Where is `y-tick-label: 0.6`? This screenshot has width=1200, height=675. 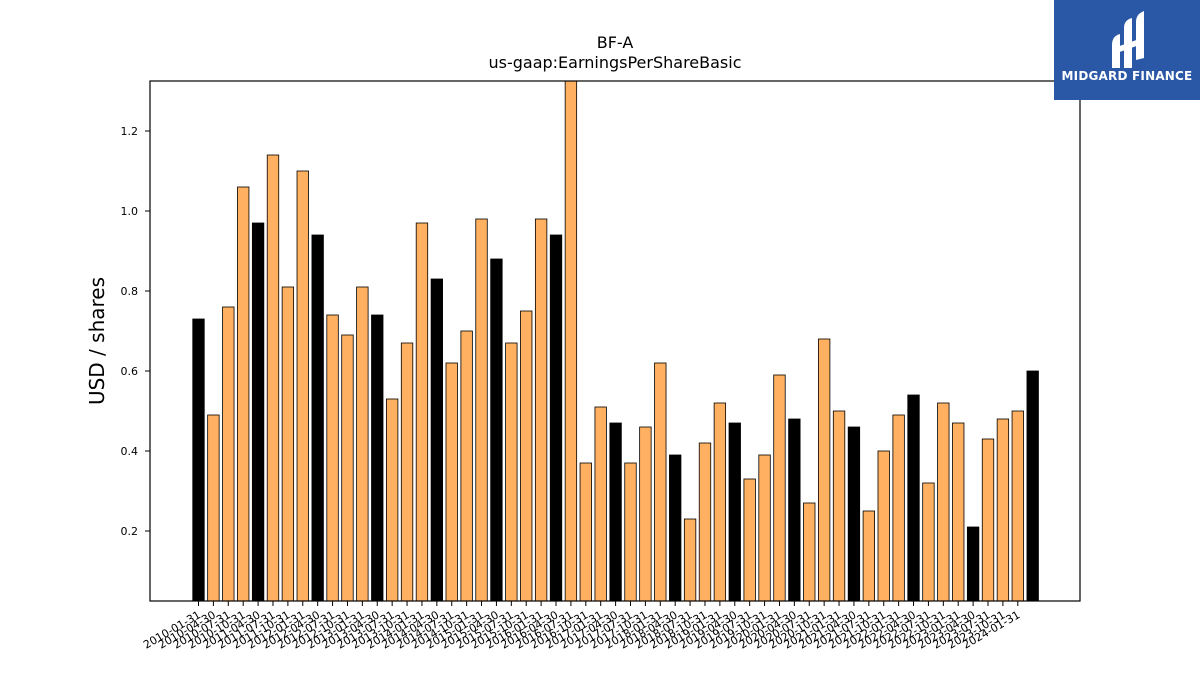
y-tick-label: 0.6 is located at coordinates (130, 371).